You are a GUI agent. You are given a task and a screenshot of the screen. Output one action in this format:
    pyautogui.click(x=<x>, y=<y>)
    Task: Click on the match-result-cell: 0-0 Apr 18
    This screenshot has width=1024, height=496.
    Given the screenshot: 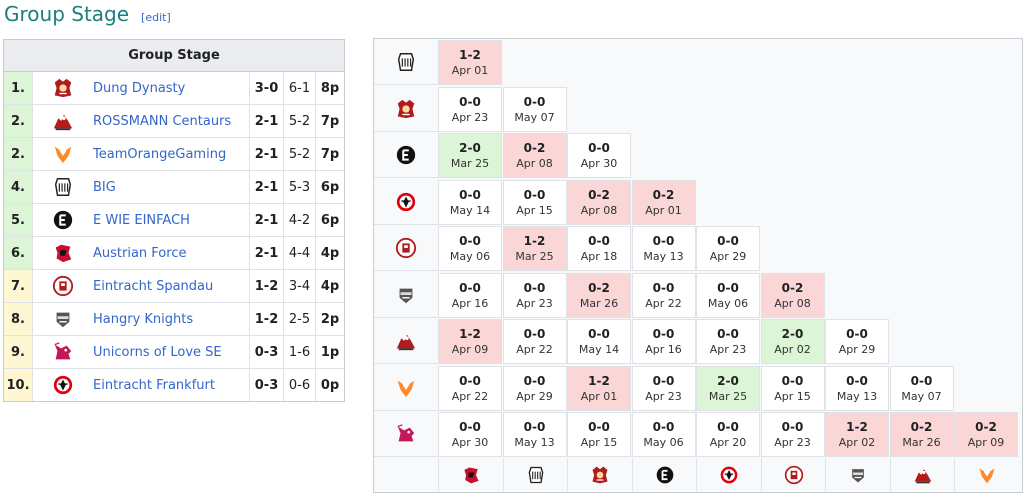 What is the action you would take?
    pyautogui.click(x=599, y=248)
    